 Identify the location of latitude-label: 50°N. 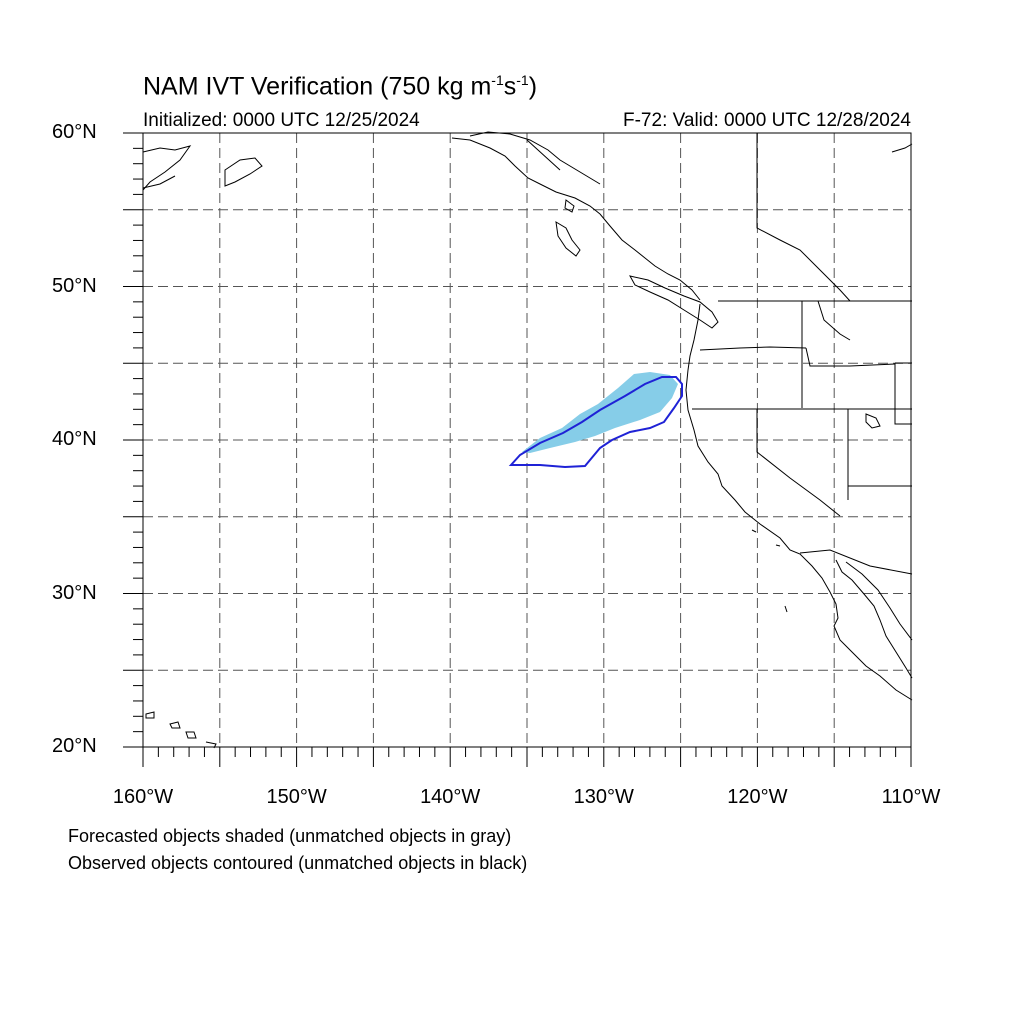
(74, 285).